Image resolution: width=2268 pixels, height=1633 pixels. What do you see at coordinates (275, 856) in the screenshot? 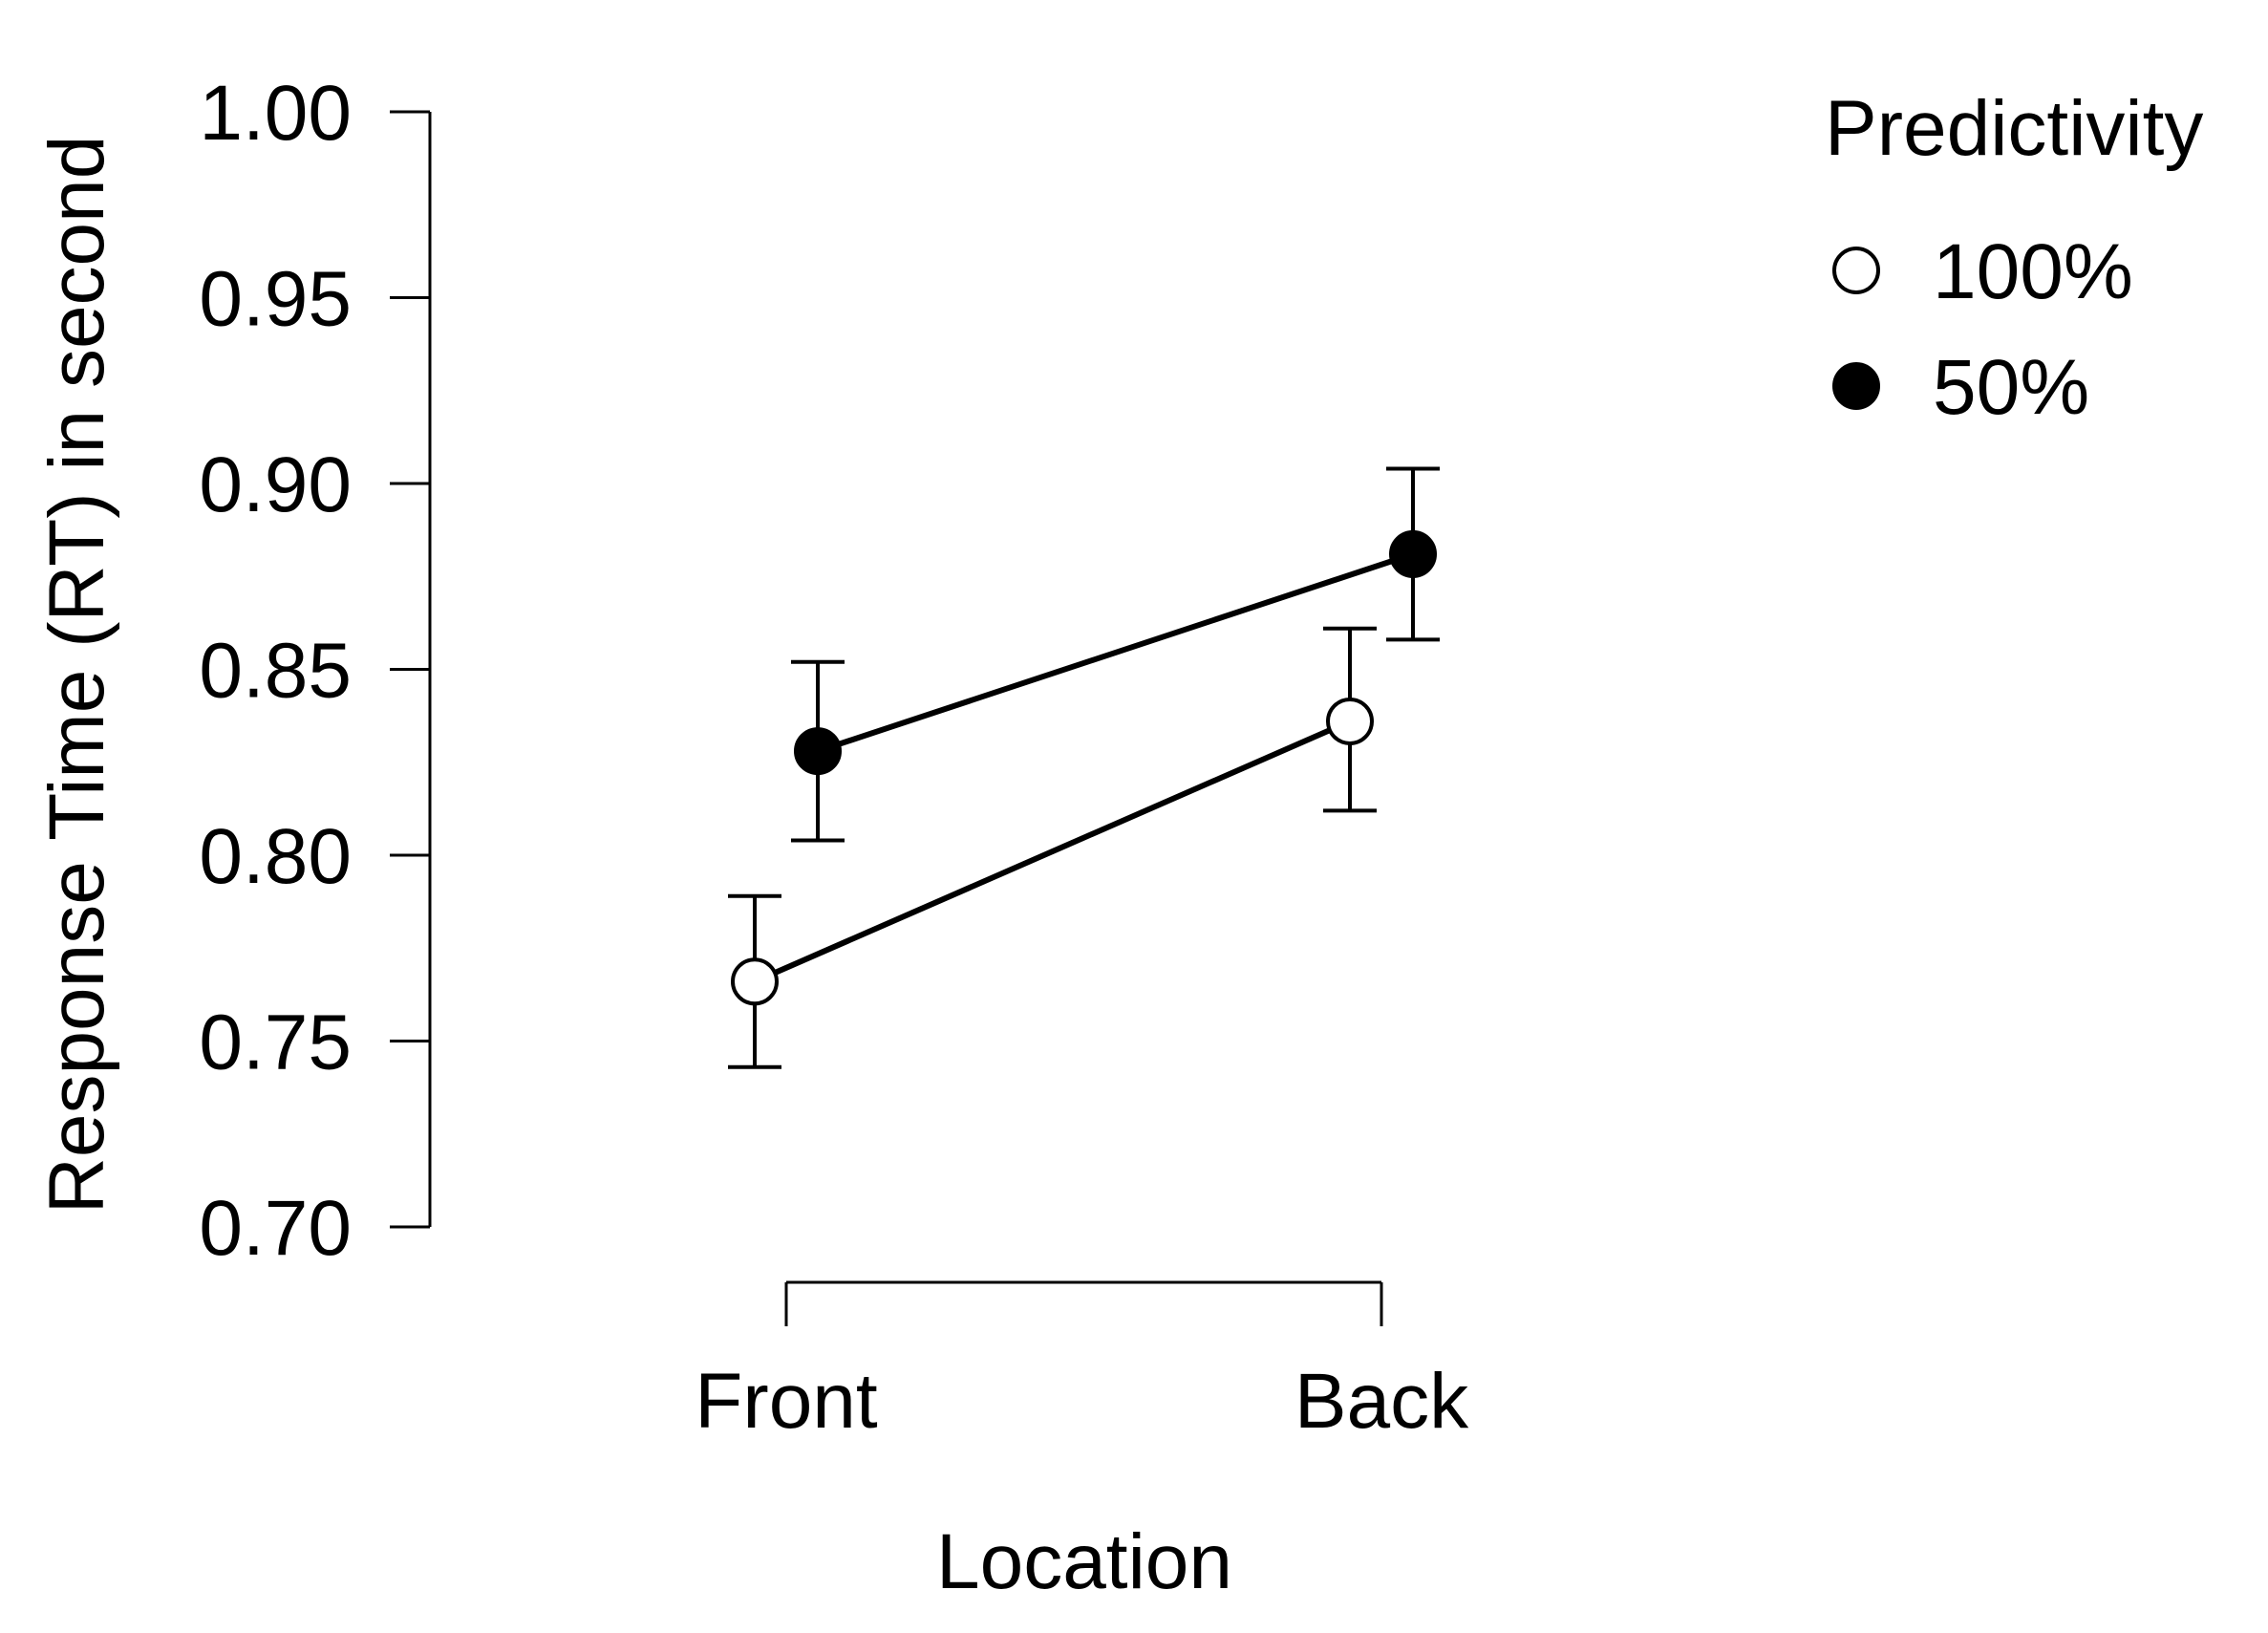
I see `y-tick-label: 0.80` at bounding box center [275, 856].